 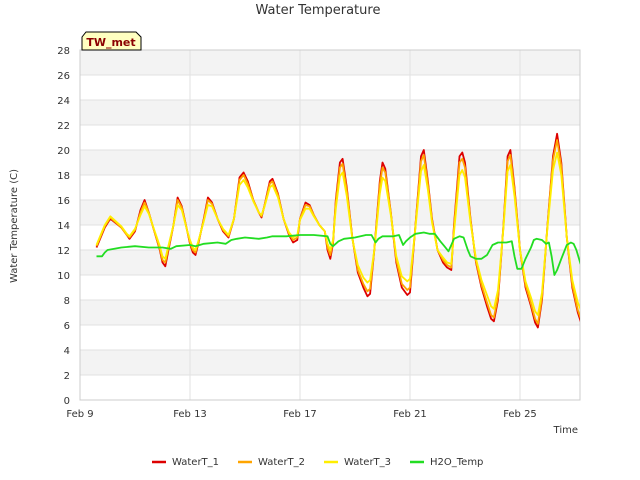 I want to click on legend-item: WaterT_2, so click(x=271, y=462).